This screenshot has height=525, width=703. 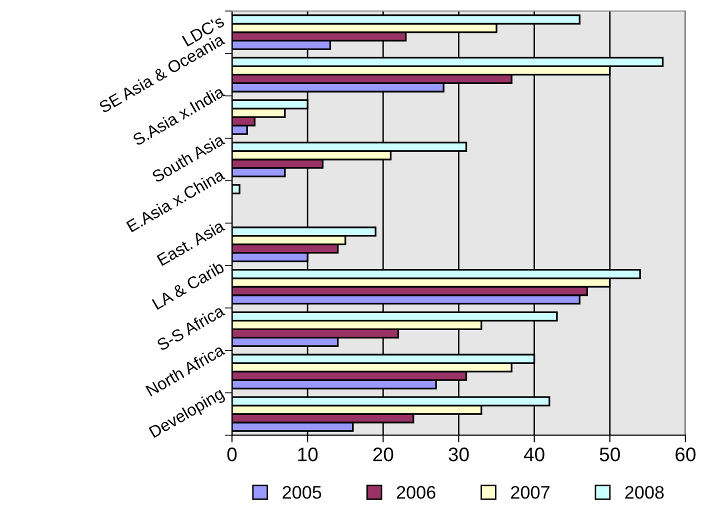 I want to click on x-tick-label: 20, so click(x=383, y=455).